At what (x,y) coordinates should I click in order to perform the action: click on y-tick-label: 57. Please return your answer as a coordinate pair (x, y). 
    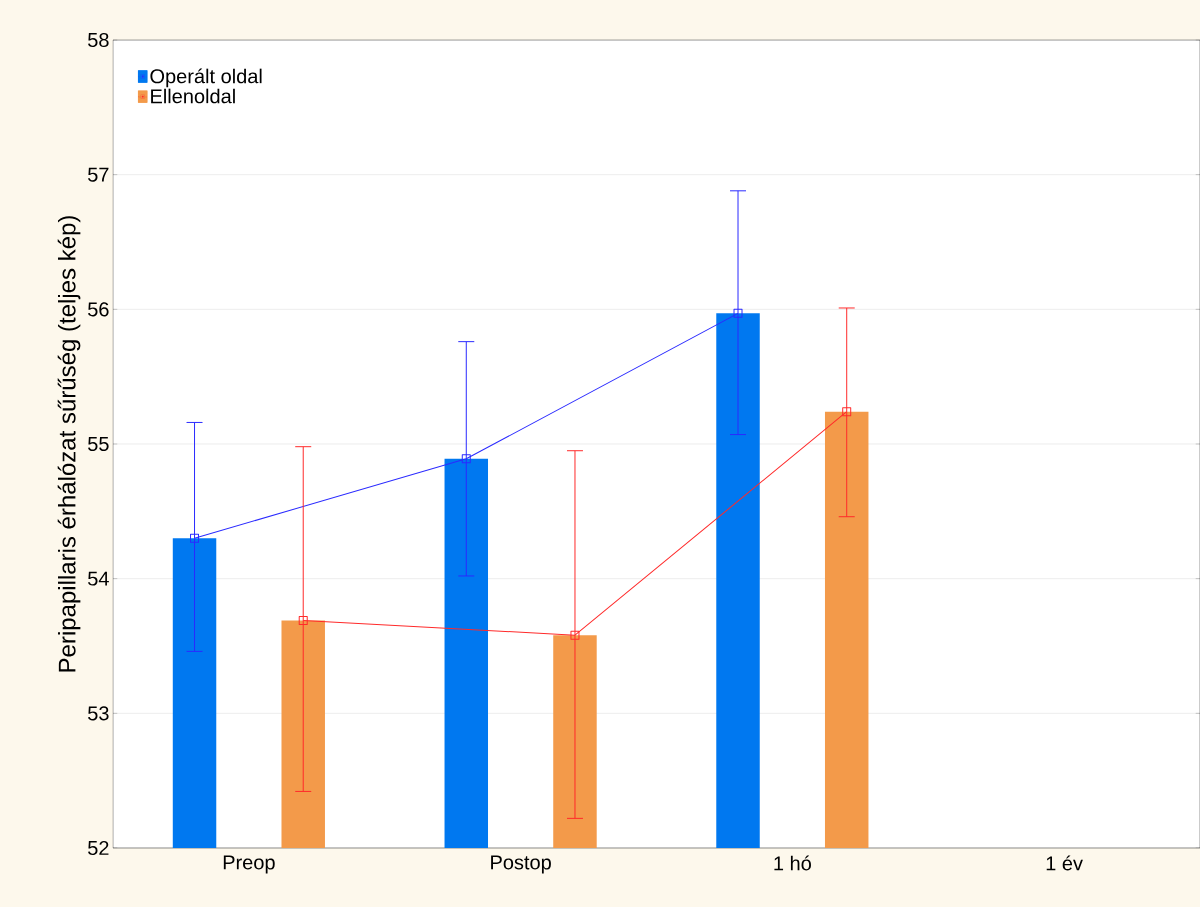
    Looking at the image, I should click on (98, 174).